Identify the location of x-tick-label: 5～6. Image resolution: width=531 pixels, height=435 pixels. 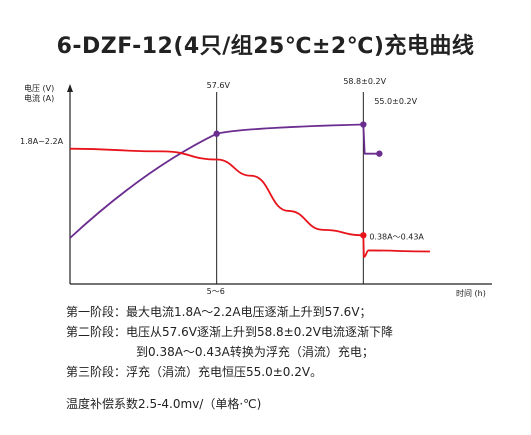
(216, 291).